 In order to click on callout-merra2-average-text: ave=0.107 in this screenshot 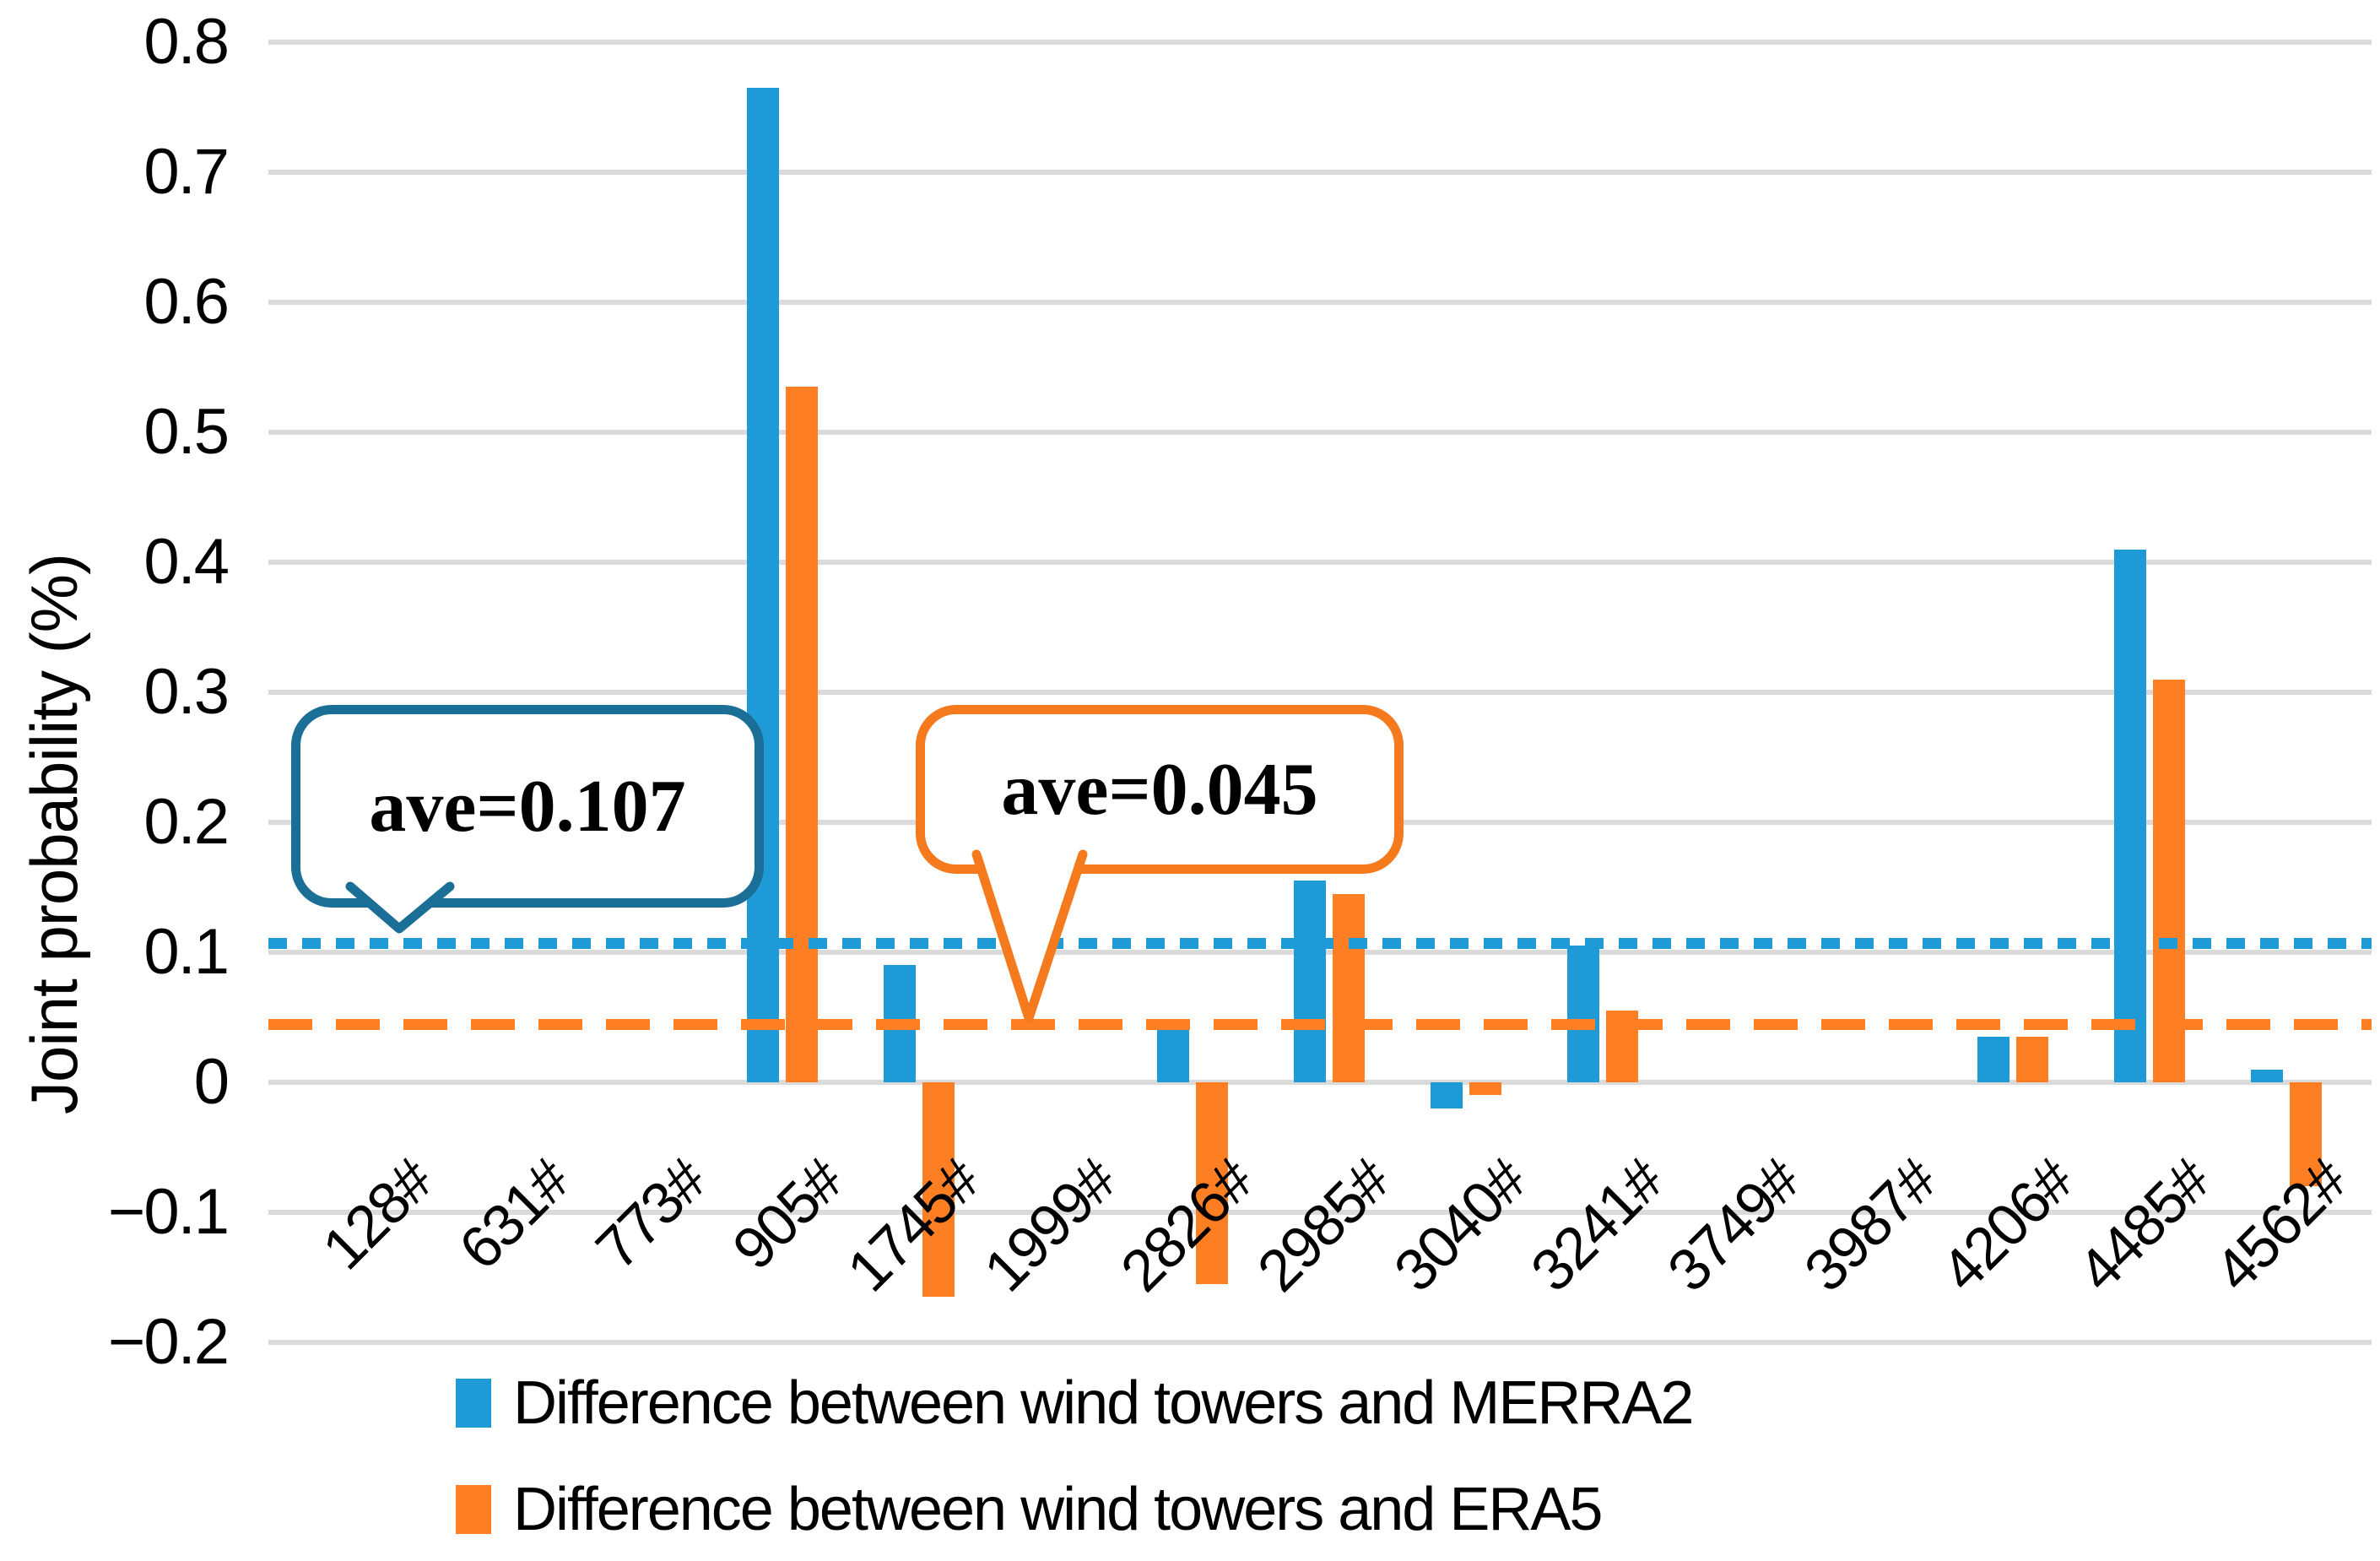, I will do `click(527, 806)`.